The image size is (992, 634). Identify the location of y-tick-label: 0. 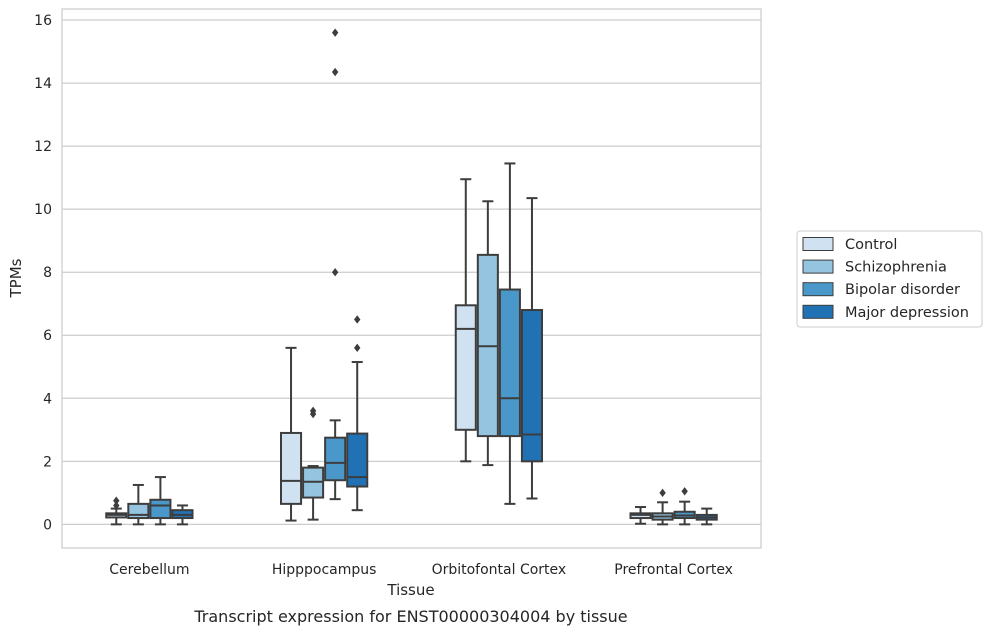
(47, 525).